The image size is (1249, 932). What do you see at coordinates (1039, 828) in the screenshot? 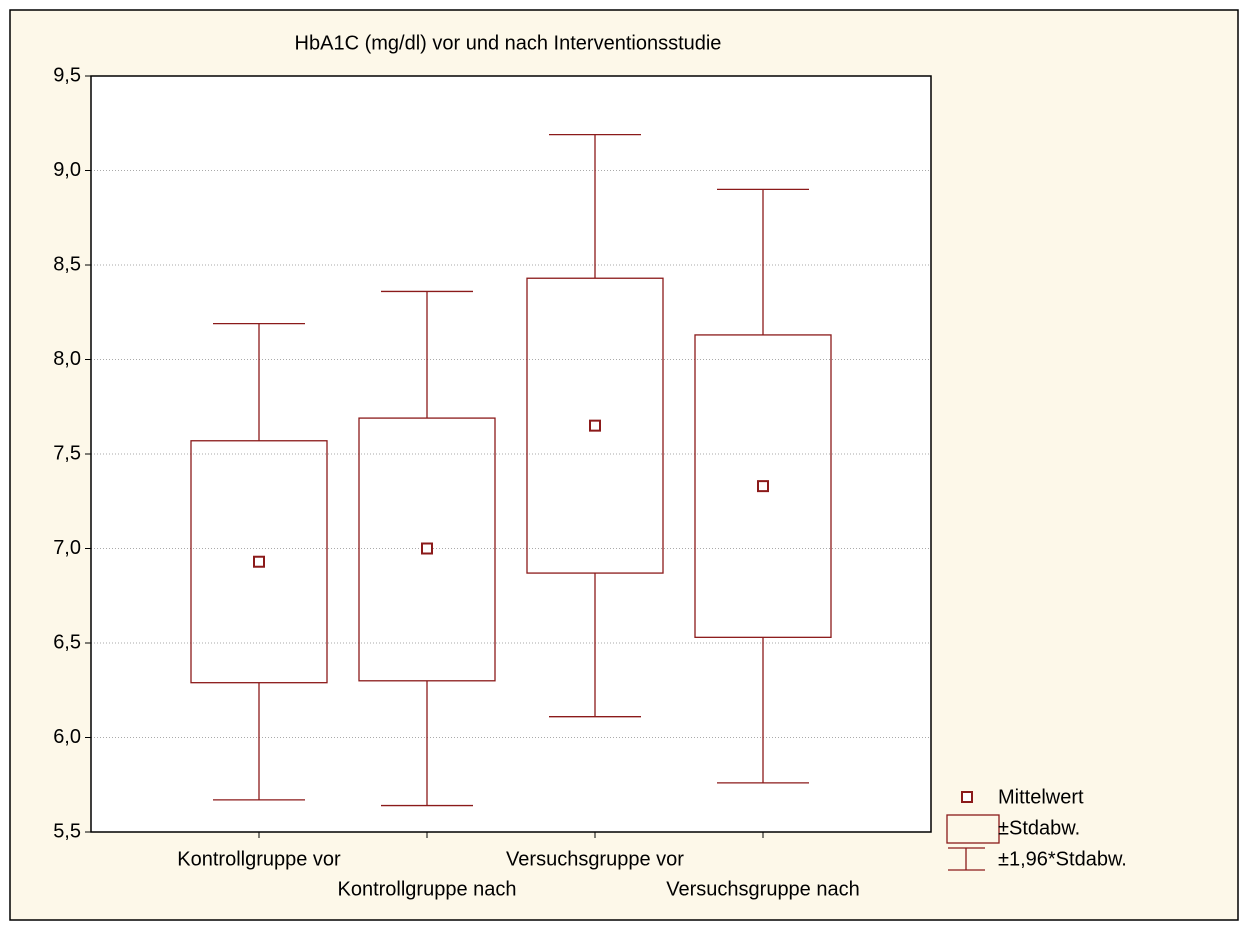
I see `legend-label: ±Stdabw.` at bounding box center [1039, 828].